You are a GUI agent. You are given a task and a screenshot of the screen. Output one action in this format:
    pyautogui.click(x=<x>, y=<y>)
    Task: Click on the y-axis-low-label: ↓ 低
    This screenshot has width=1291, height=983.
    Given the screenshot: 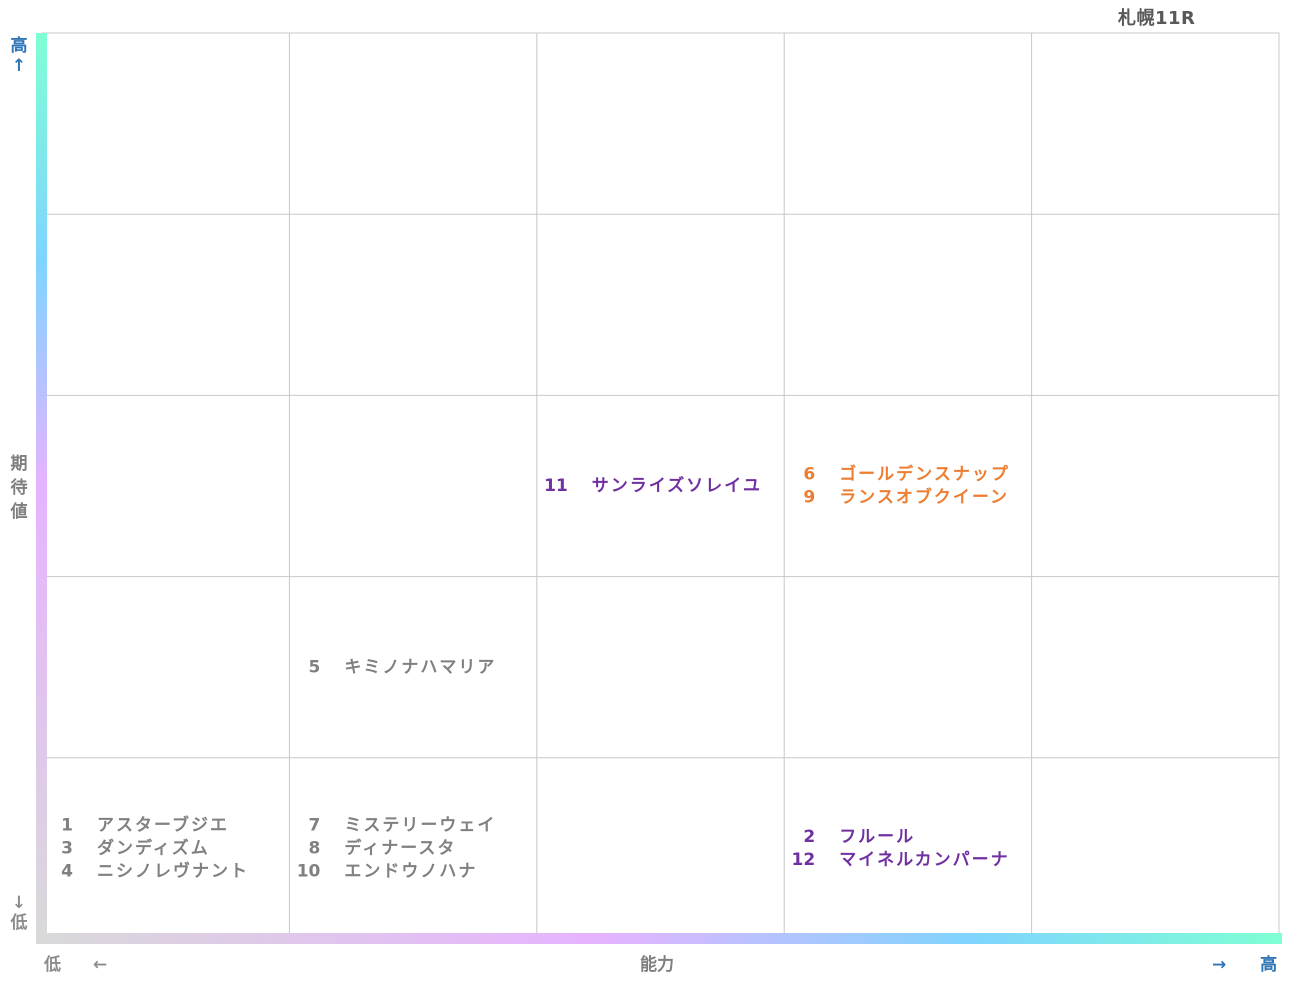 What is the action you would take?
    pyautogui.click(x=19, y=913)
    